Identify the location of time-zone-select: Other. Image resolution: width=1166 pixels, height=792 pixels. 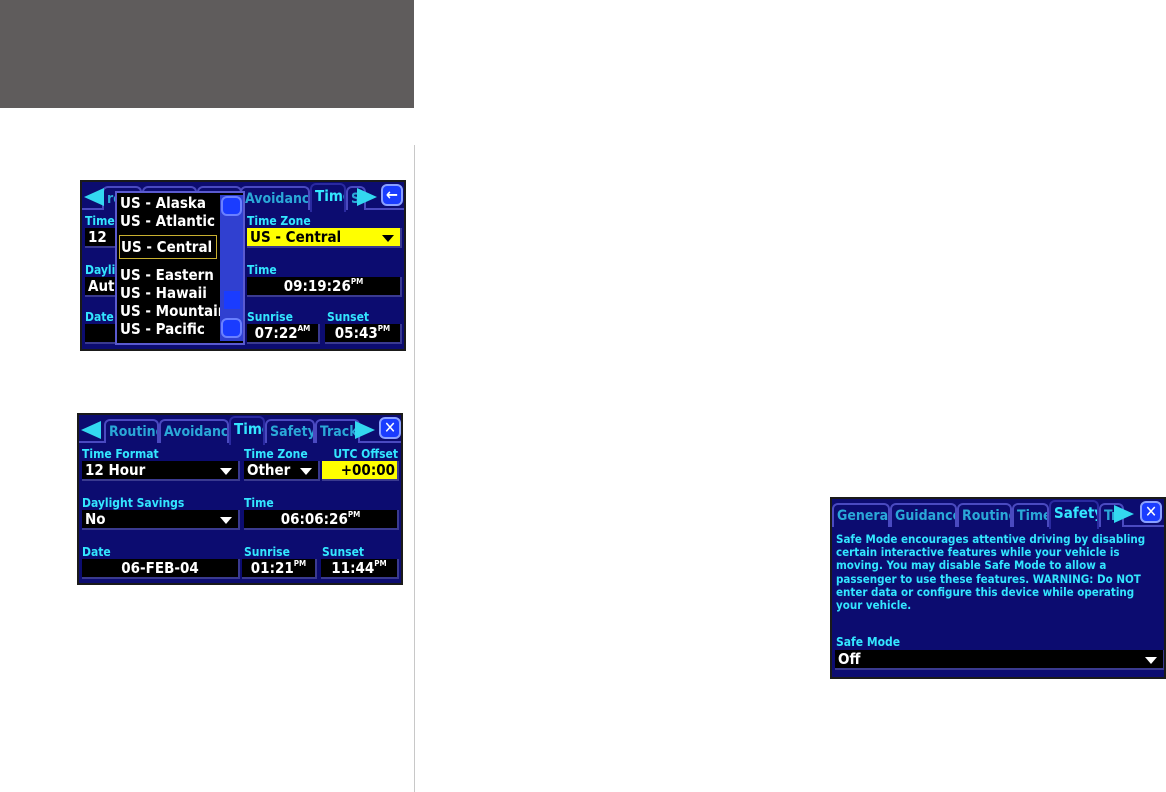
(282, 471).